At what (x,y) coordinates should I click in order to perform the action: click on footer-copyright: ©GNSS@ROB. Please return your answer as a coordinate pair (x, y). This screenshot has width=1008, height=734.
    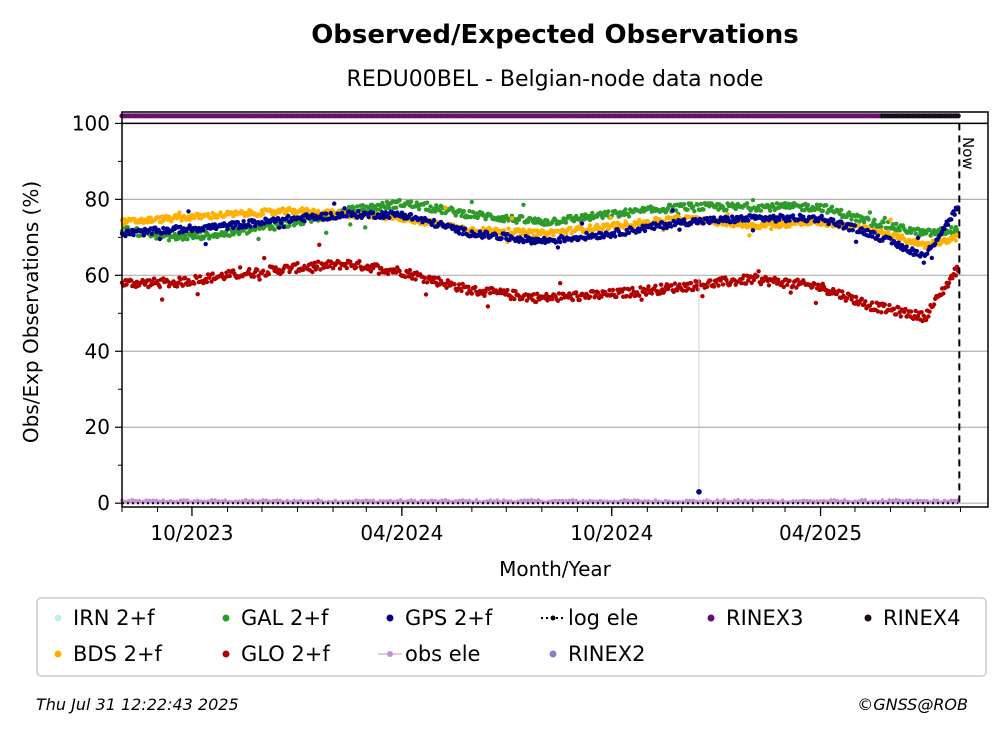
    Looking at the image, I should click on (912, 704).